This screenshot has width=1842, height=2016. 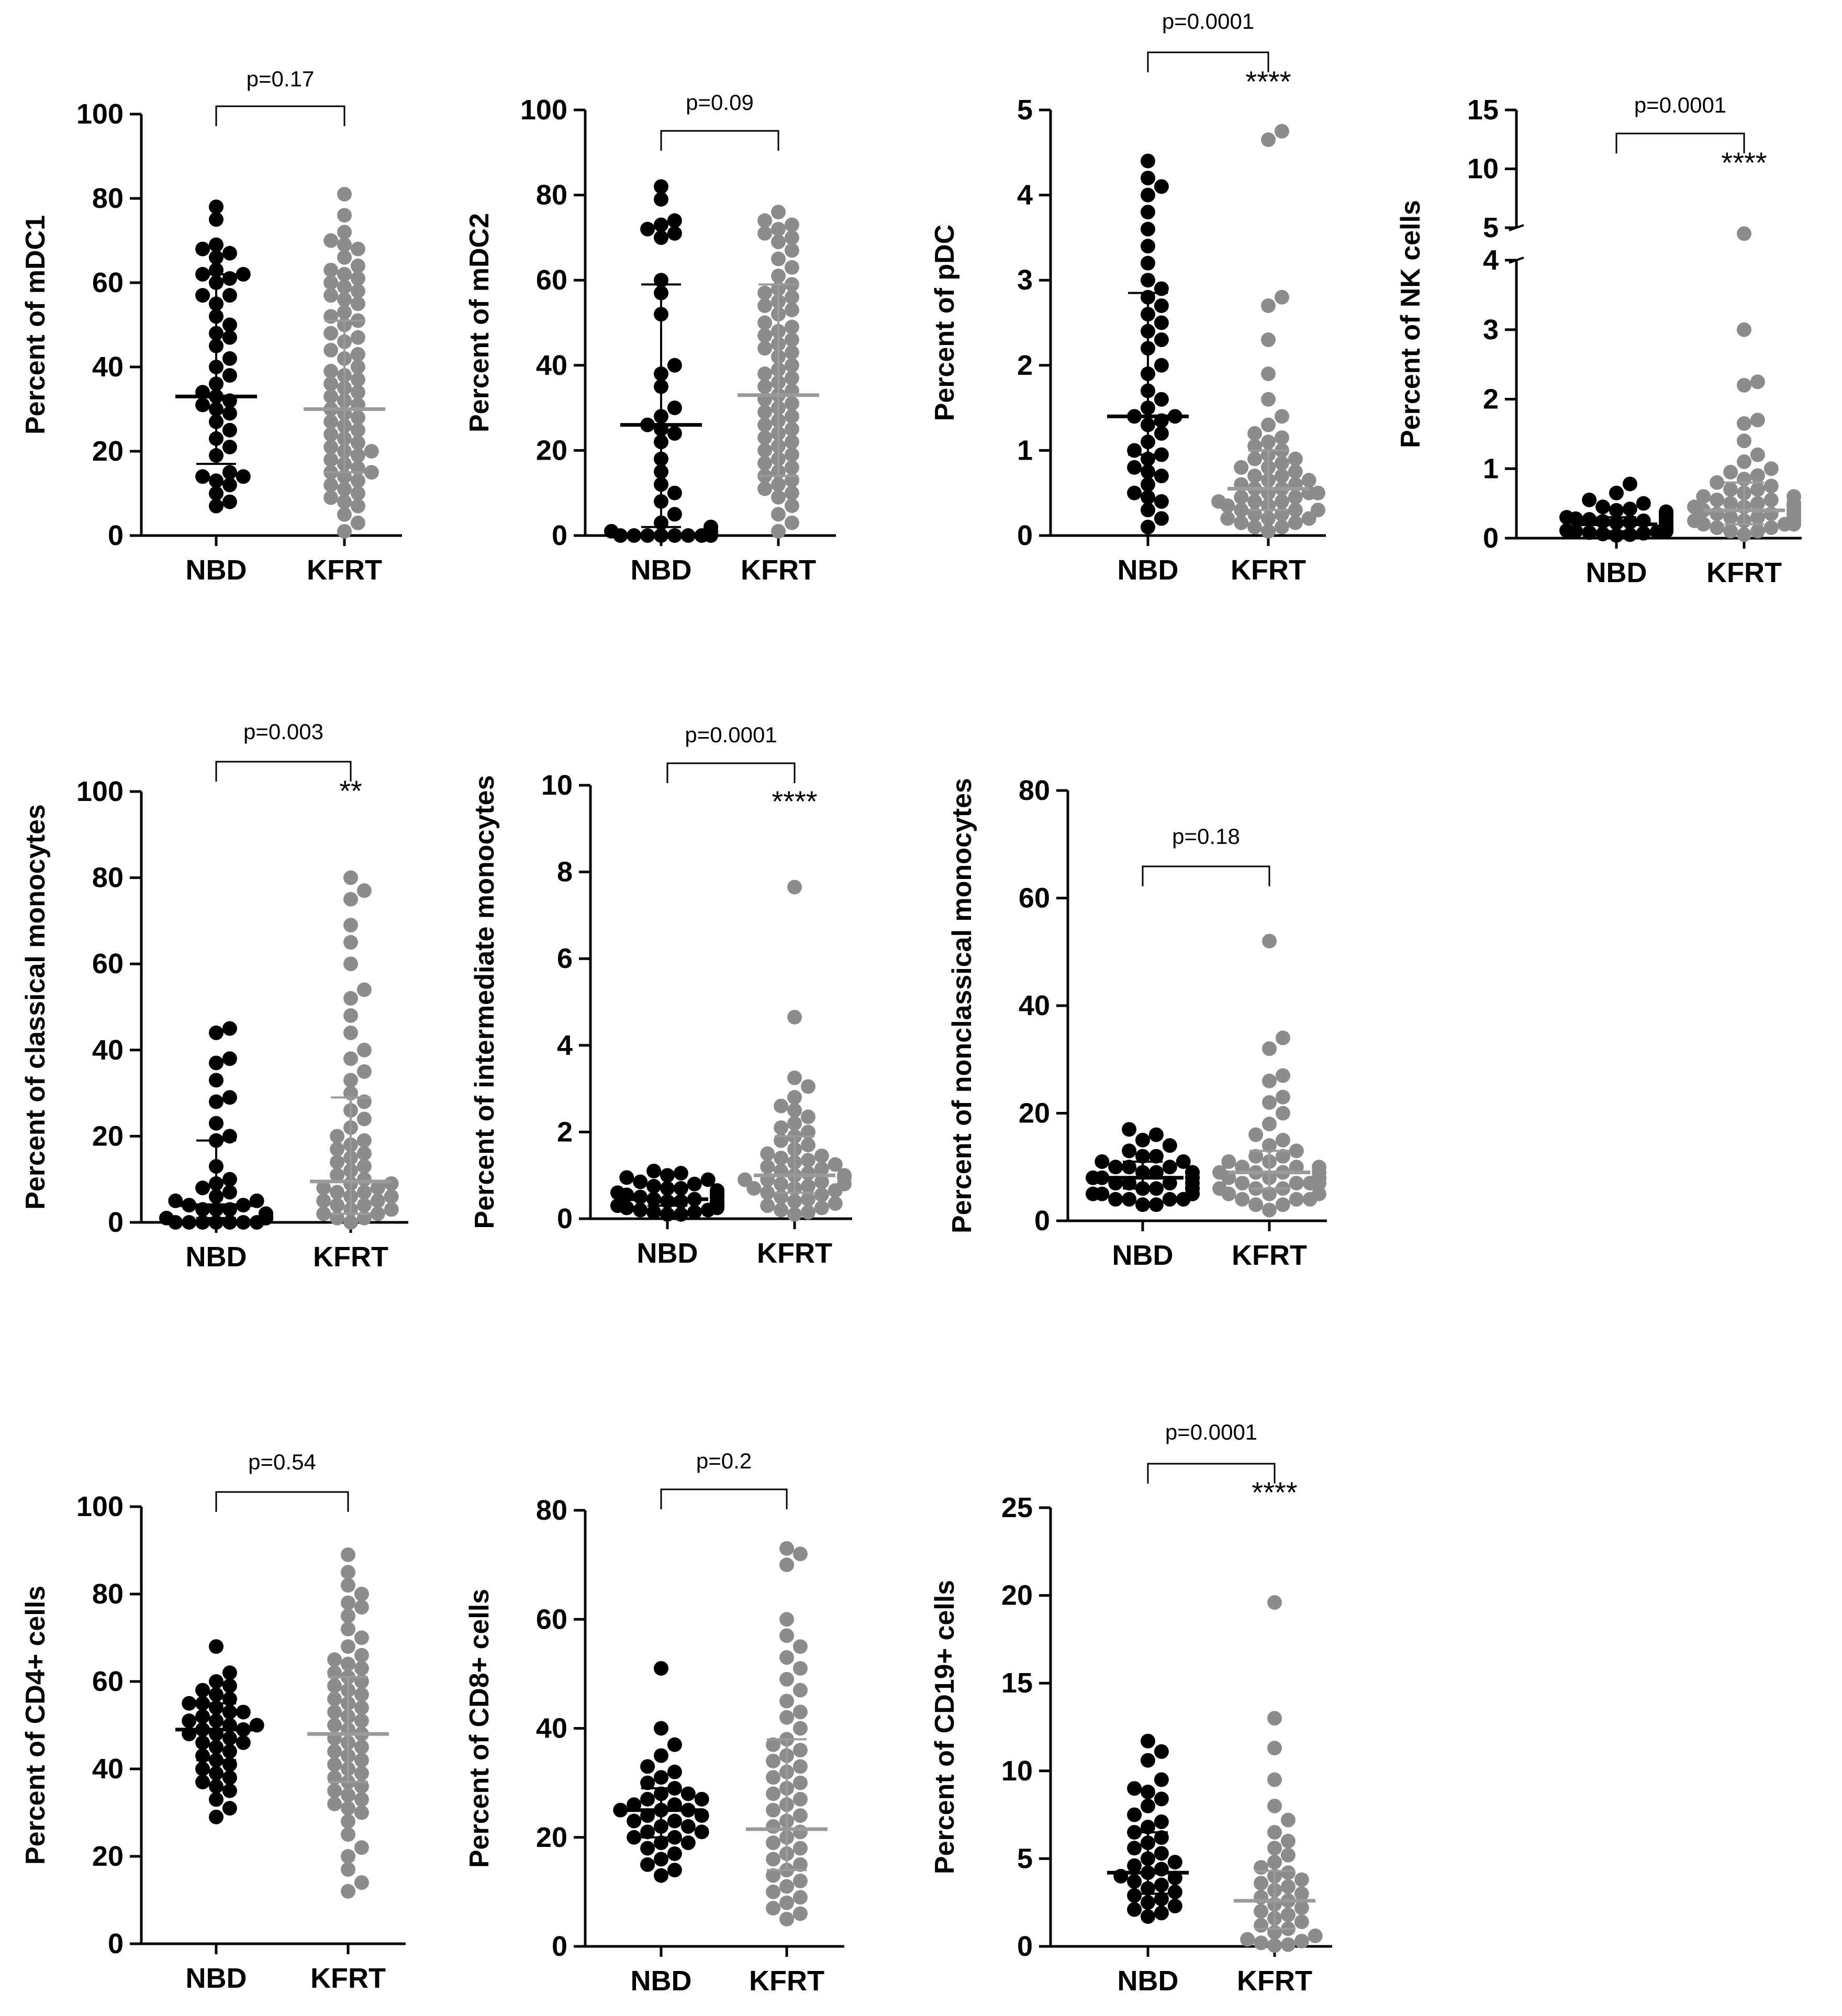 What do you see at coordinates (720, 102) in the screenshot?
I see `p-value-label: p=0.09` at bounding box center [720, 102].